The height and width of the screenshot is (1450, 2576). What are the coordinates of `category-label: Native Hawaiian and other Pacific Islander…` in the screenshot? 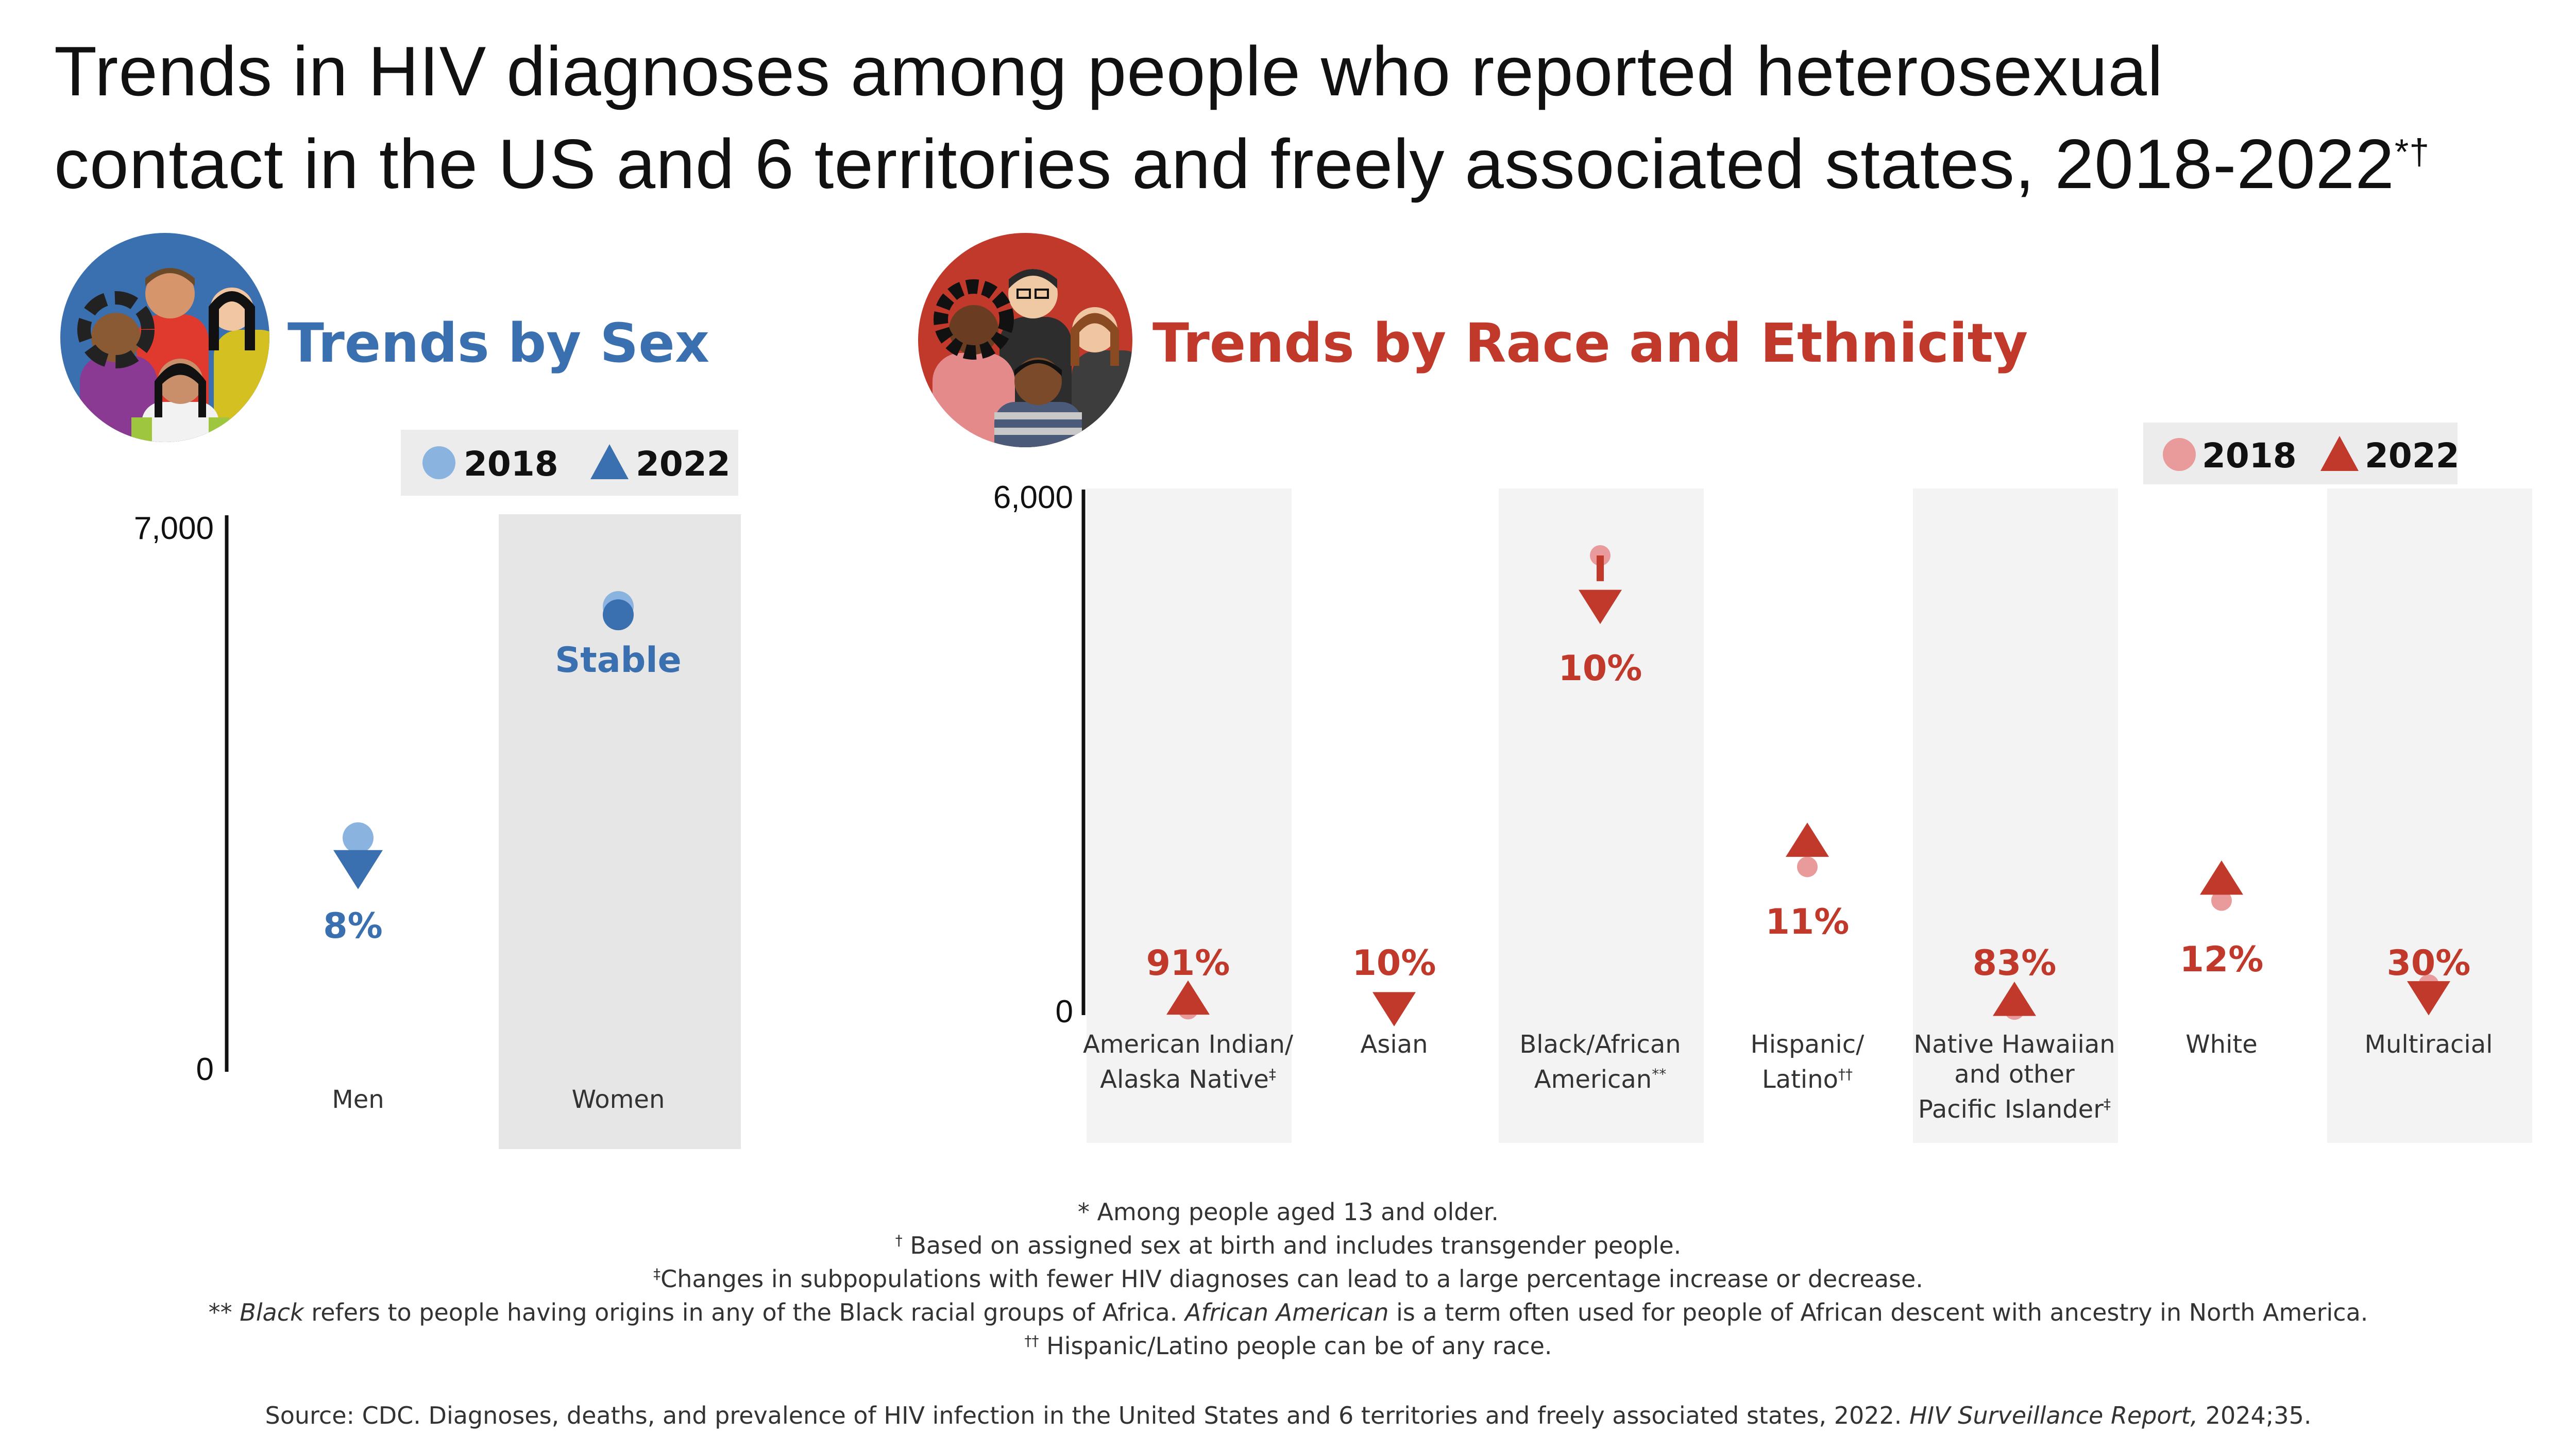 It's located at (2014, 1077).